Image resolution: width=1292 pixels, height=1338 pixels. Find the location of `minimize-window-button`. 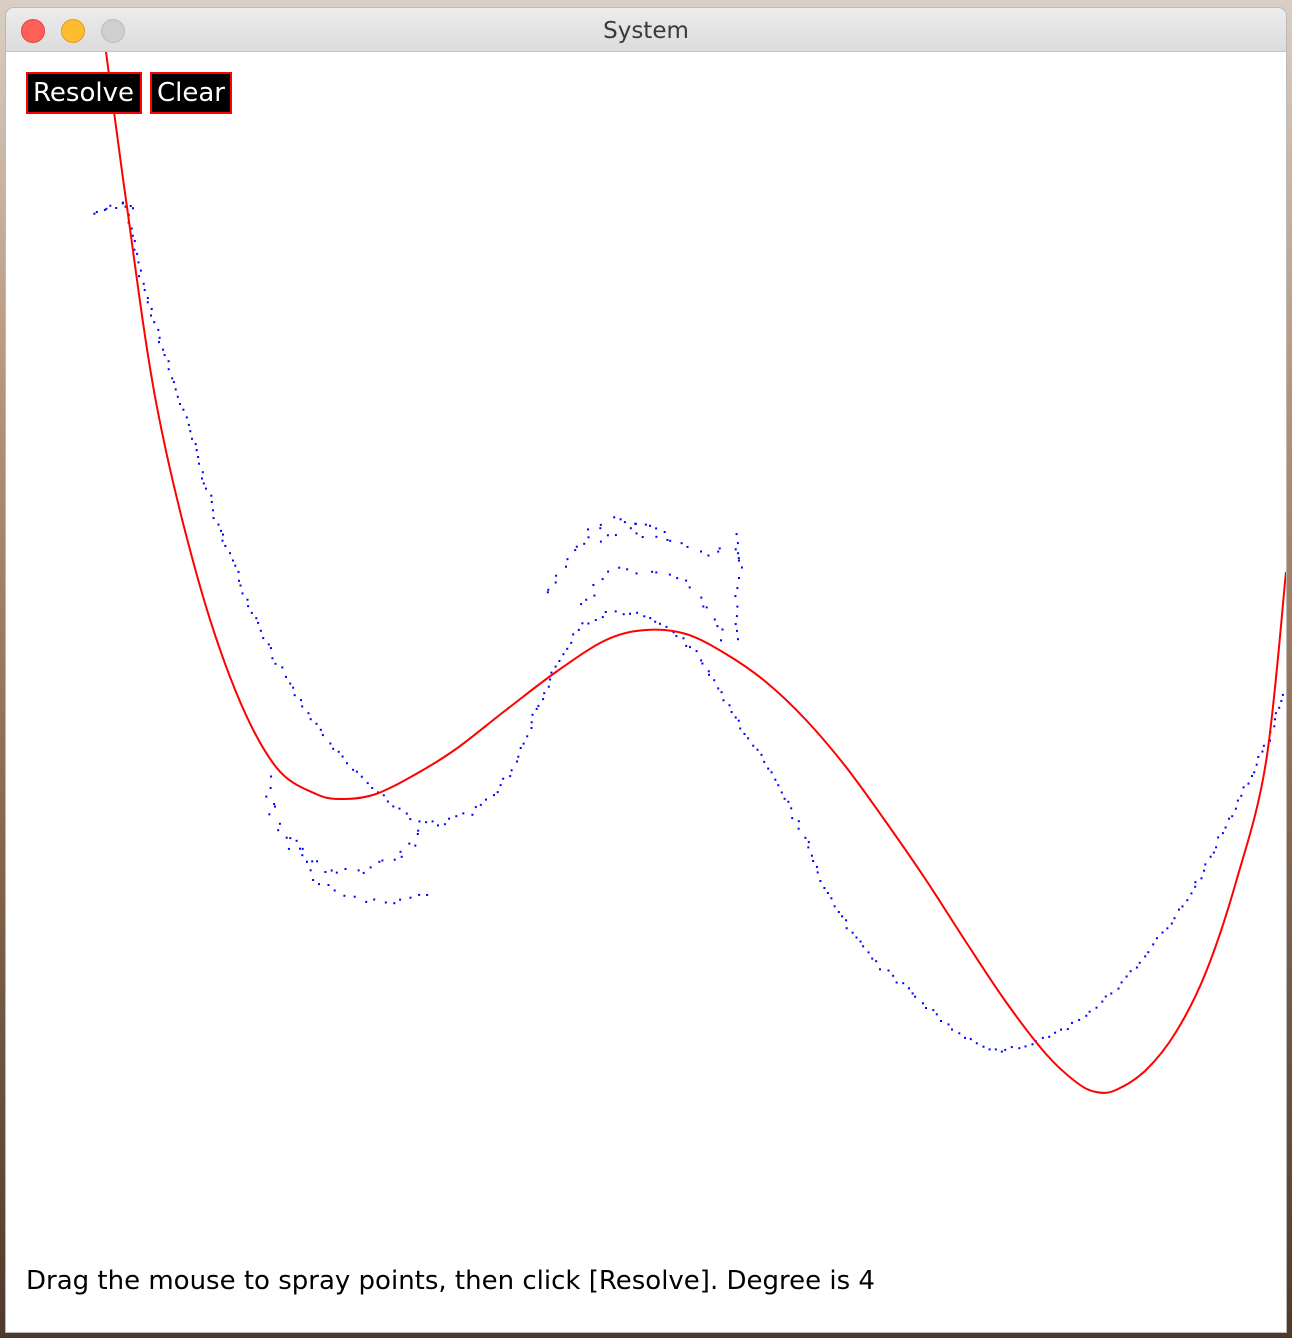

minimize-window-button is located at coordinates (73, 31).